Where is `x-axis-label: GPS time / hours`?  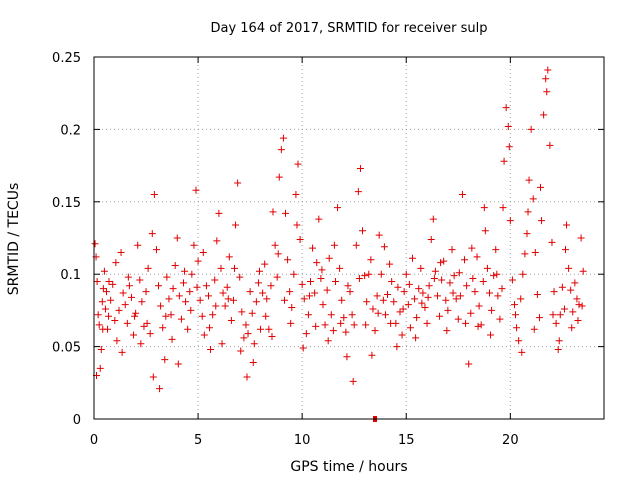
x-axis-label: GPS time / hours is located at coordinates (348, 467).